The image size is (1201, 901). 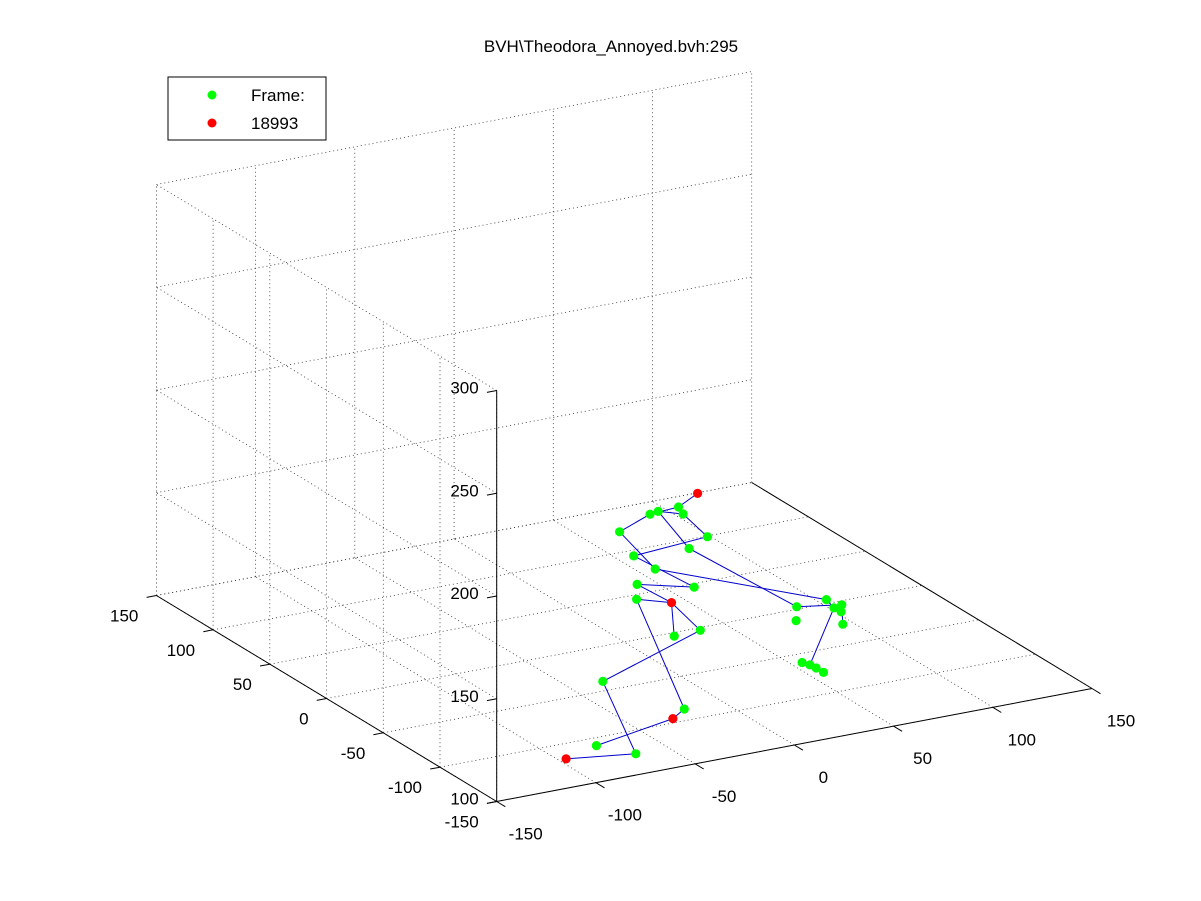 What do you see at coordinates (823, 777) in the screenshot?
I see `x-tick-label: 0` at bounding box center [823, 777].